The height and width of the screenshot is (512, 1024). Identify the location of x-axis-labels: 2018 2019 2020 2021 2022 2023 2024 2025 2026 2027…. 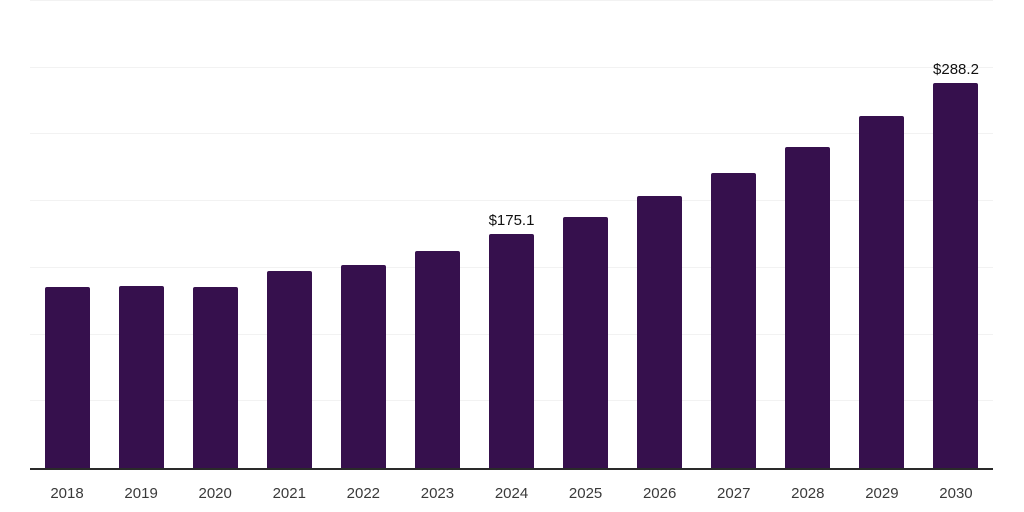
(511, 487).